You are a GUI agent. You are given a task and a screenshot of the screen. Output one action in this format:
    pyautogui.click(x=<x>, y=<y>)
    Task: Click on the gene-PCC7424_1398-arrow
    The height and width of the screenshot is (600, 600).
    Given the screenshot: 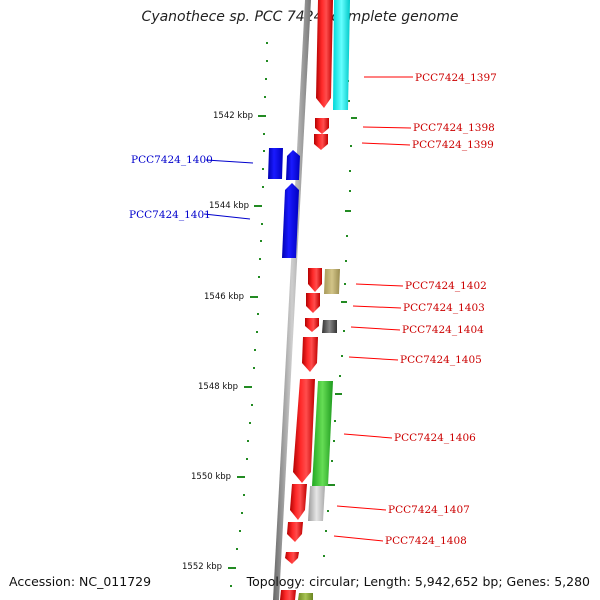 What is the action you would take?
    pyautogui.click(x=322, y=126)
    